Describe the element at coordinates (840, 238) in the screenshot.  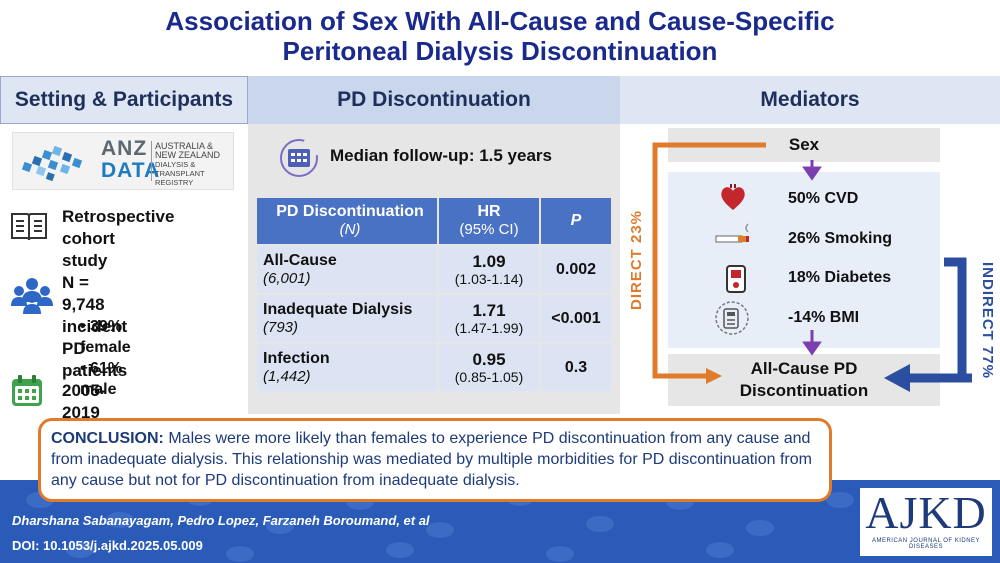
I see `mediator-smoking: 26% Smoking` at that location.